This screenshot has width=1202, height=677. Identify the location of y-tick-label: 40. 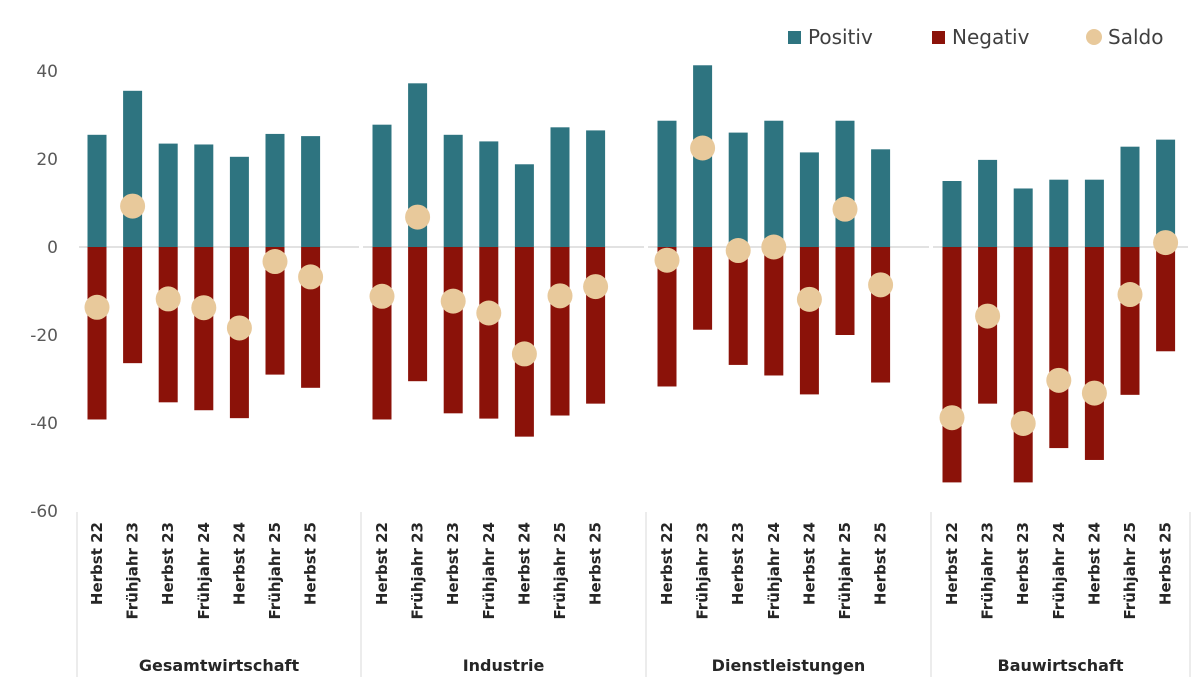
(47, 72).